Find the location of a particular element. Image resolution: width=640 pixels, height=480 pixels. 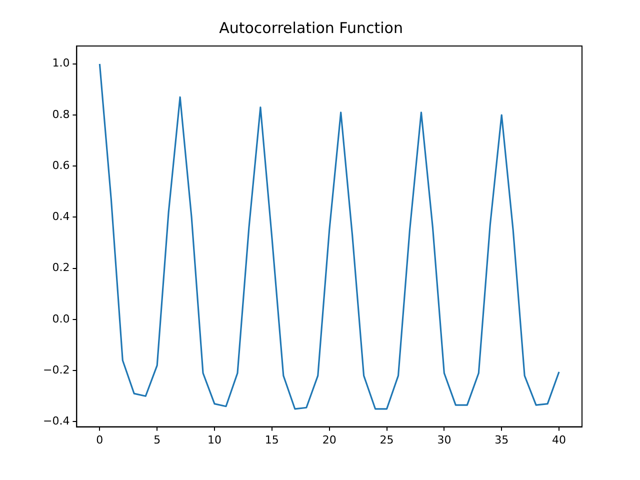

x-tick-label: 5 is located at coordinates (157, 439).